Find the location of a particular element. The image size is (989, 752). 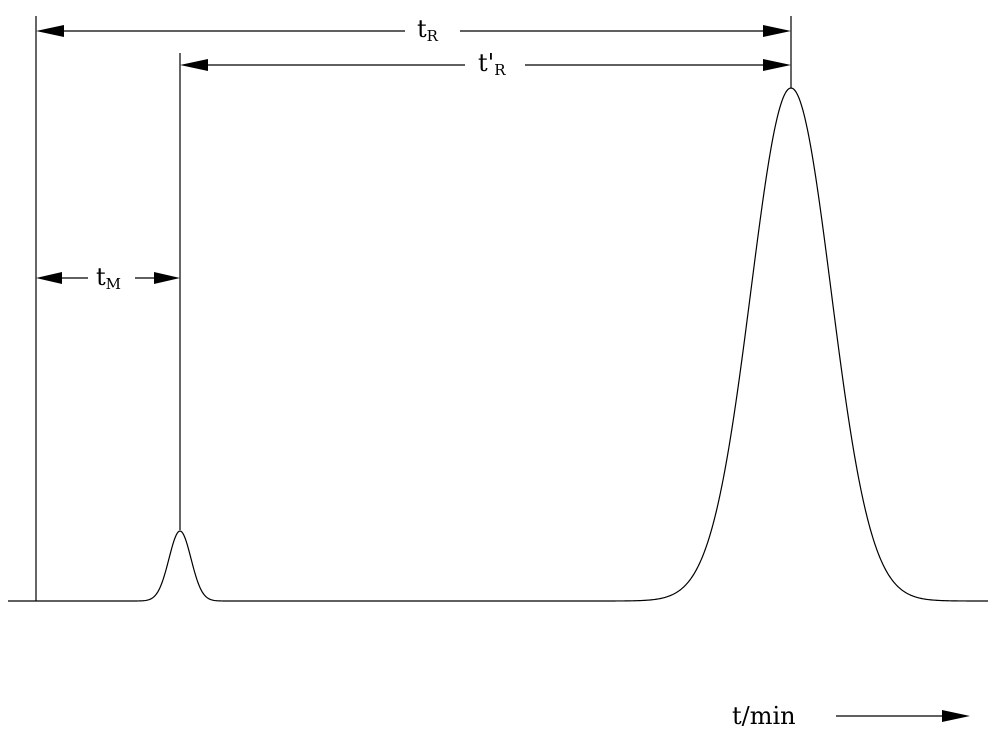

dead-time-label: tM is located at coordinates (108, 278).